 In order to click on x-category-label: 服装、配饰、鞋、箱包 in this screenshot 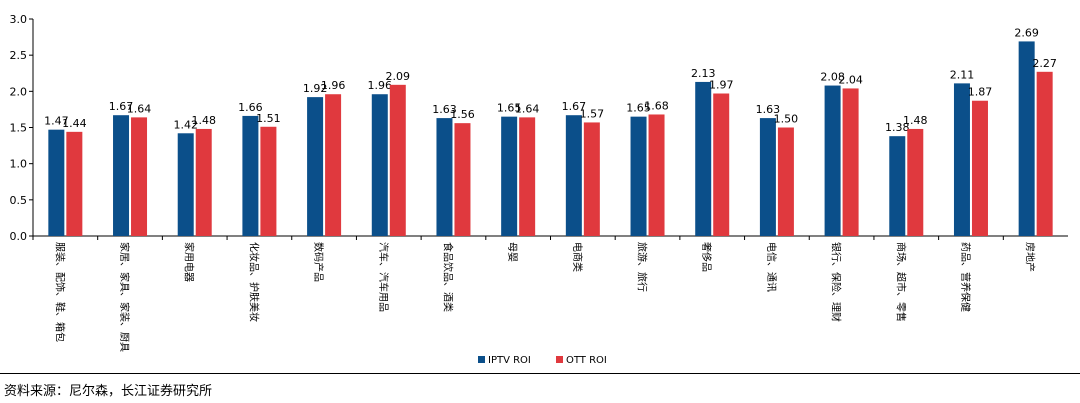, I will do `click(59, 292)`.